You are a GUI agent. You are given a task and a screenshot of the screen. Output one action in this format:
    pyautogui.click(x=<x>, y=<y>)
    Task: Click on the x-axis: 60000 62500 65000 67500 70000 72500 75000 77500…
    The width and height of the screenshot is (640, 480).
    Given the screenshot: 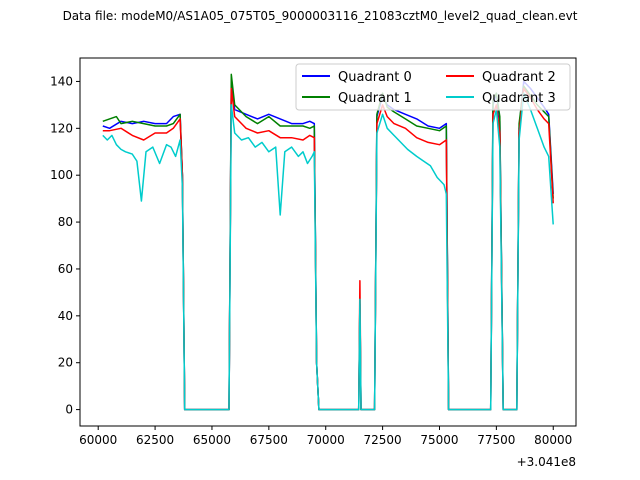 What is the action you would take?
    pyautogui.click(x=325, y=436)
    